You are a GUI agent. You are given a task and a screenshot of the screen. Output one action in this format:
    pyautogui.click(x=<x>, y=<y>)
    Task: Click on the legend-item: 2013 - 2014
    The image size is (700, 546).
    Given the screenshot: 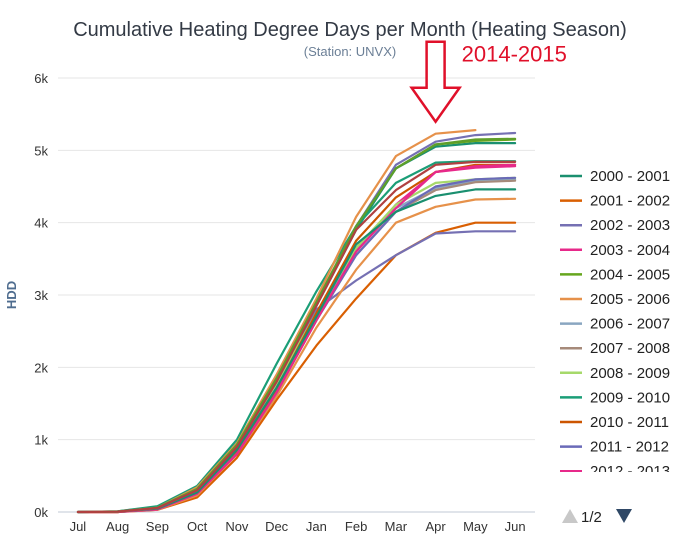 What is the action you would take?
    pyautogui.click(x=615, y=496)
    